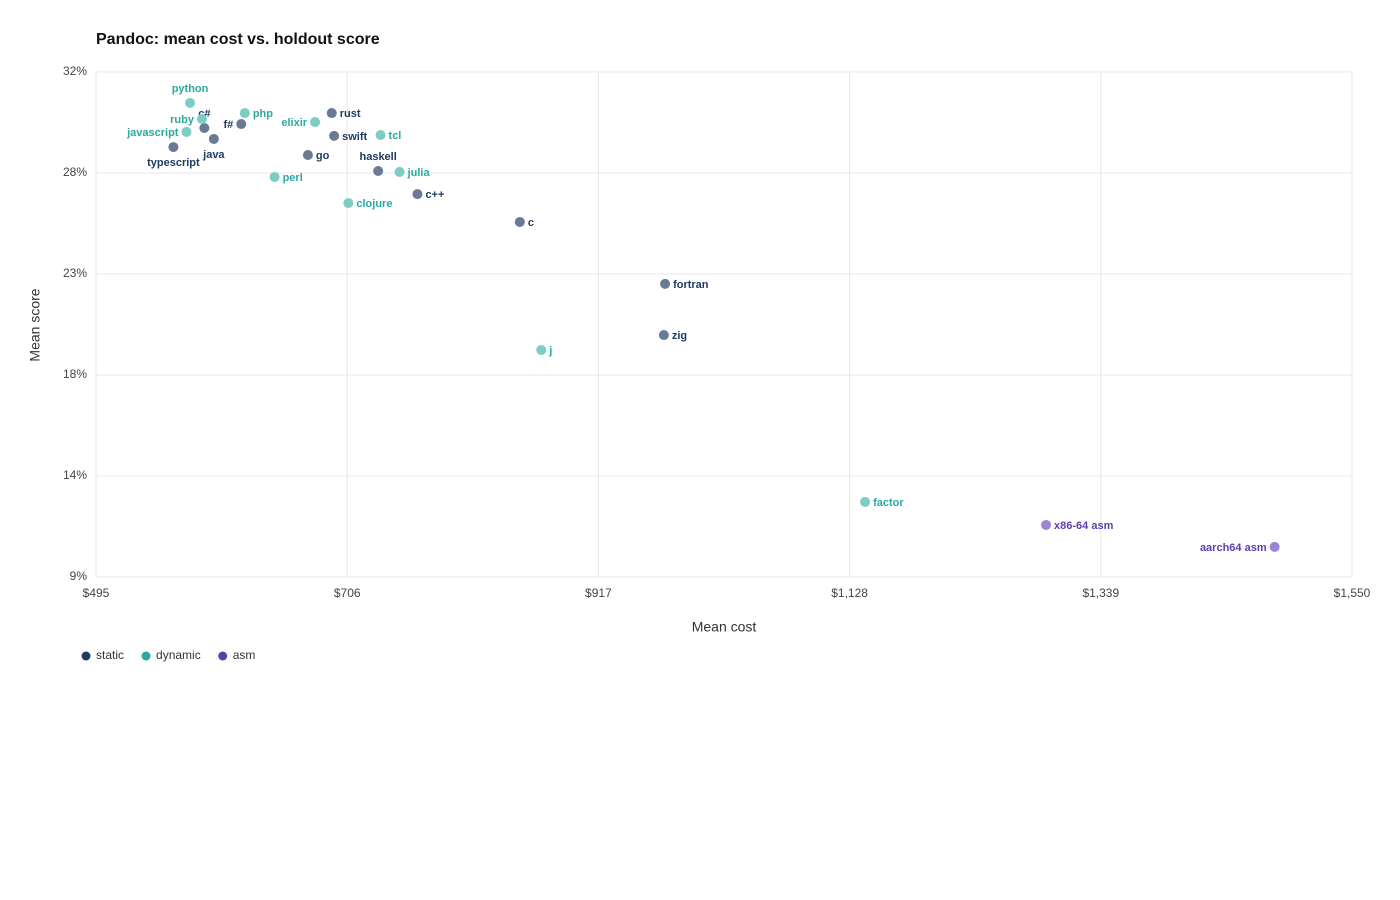 This screenshot has width=1400, height=900. I want to click on point-label: c++, so click(434, 195).